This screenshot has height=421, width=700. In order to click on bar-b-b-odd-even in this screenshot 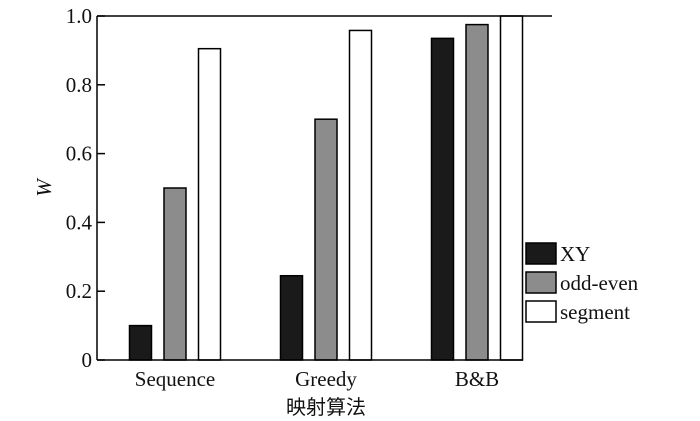, I will do `click(477, 192)`.